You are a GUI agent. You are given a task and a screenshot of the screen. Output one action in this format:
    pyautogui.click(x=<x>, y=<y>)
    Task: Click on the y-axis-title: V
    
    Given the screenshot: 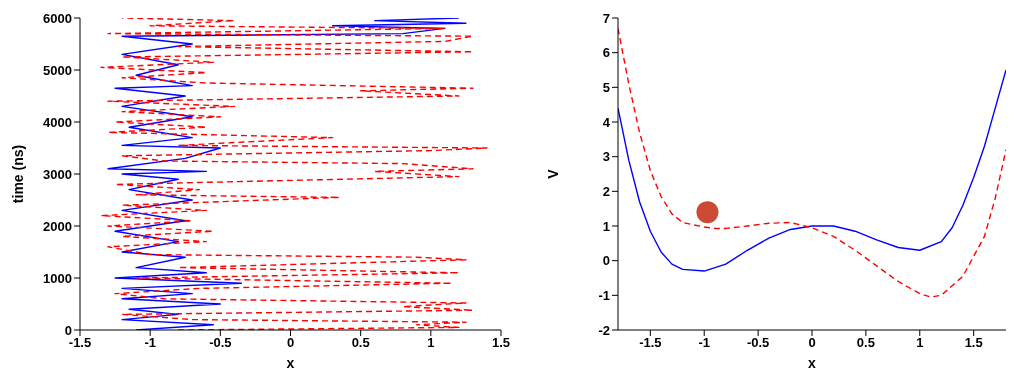 What is the action you would take?
    pyautogui.click(x=552, y=173)
    